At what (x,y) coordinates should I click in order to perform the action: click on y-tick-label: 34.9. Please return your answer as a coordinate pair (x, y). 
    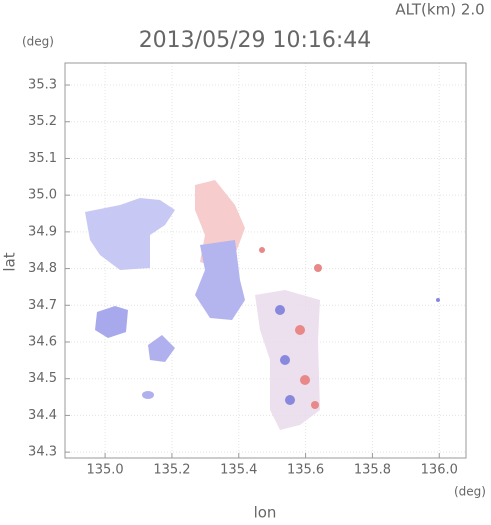
    Looking at the image, I should click on (42, 231).